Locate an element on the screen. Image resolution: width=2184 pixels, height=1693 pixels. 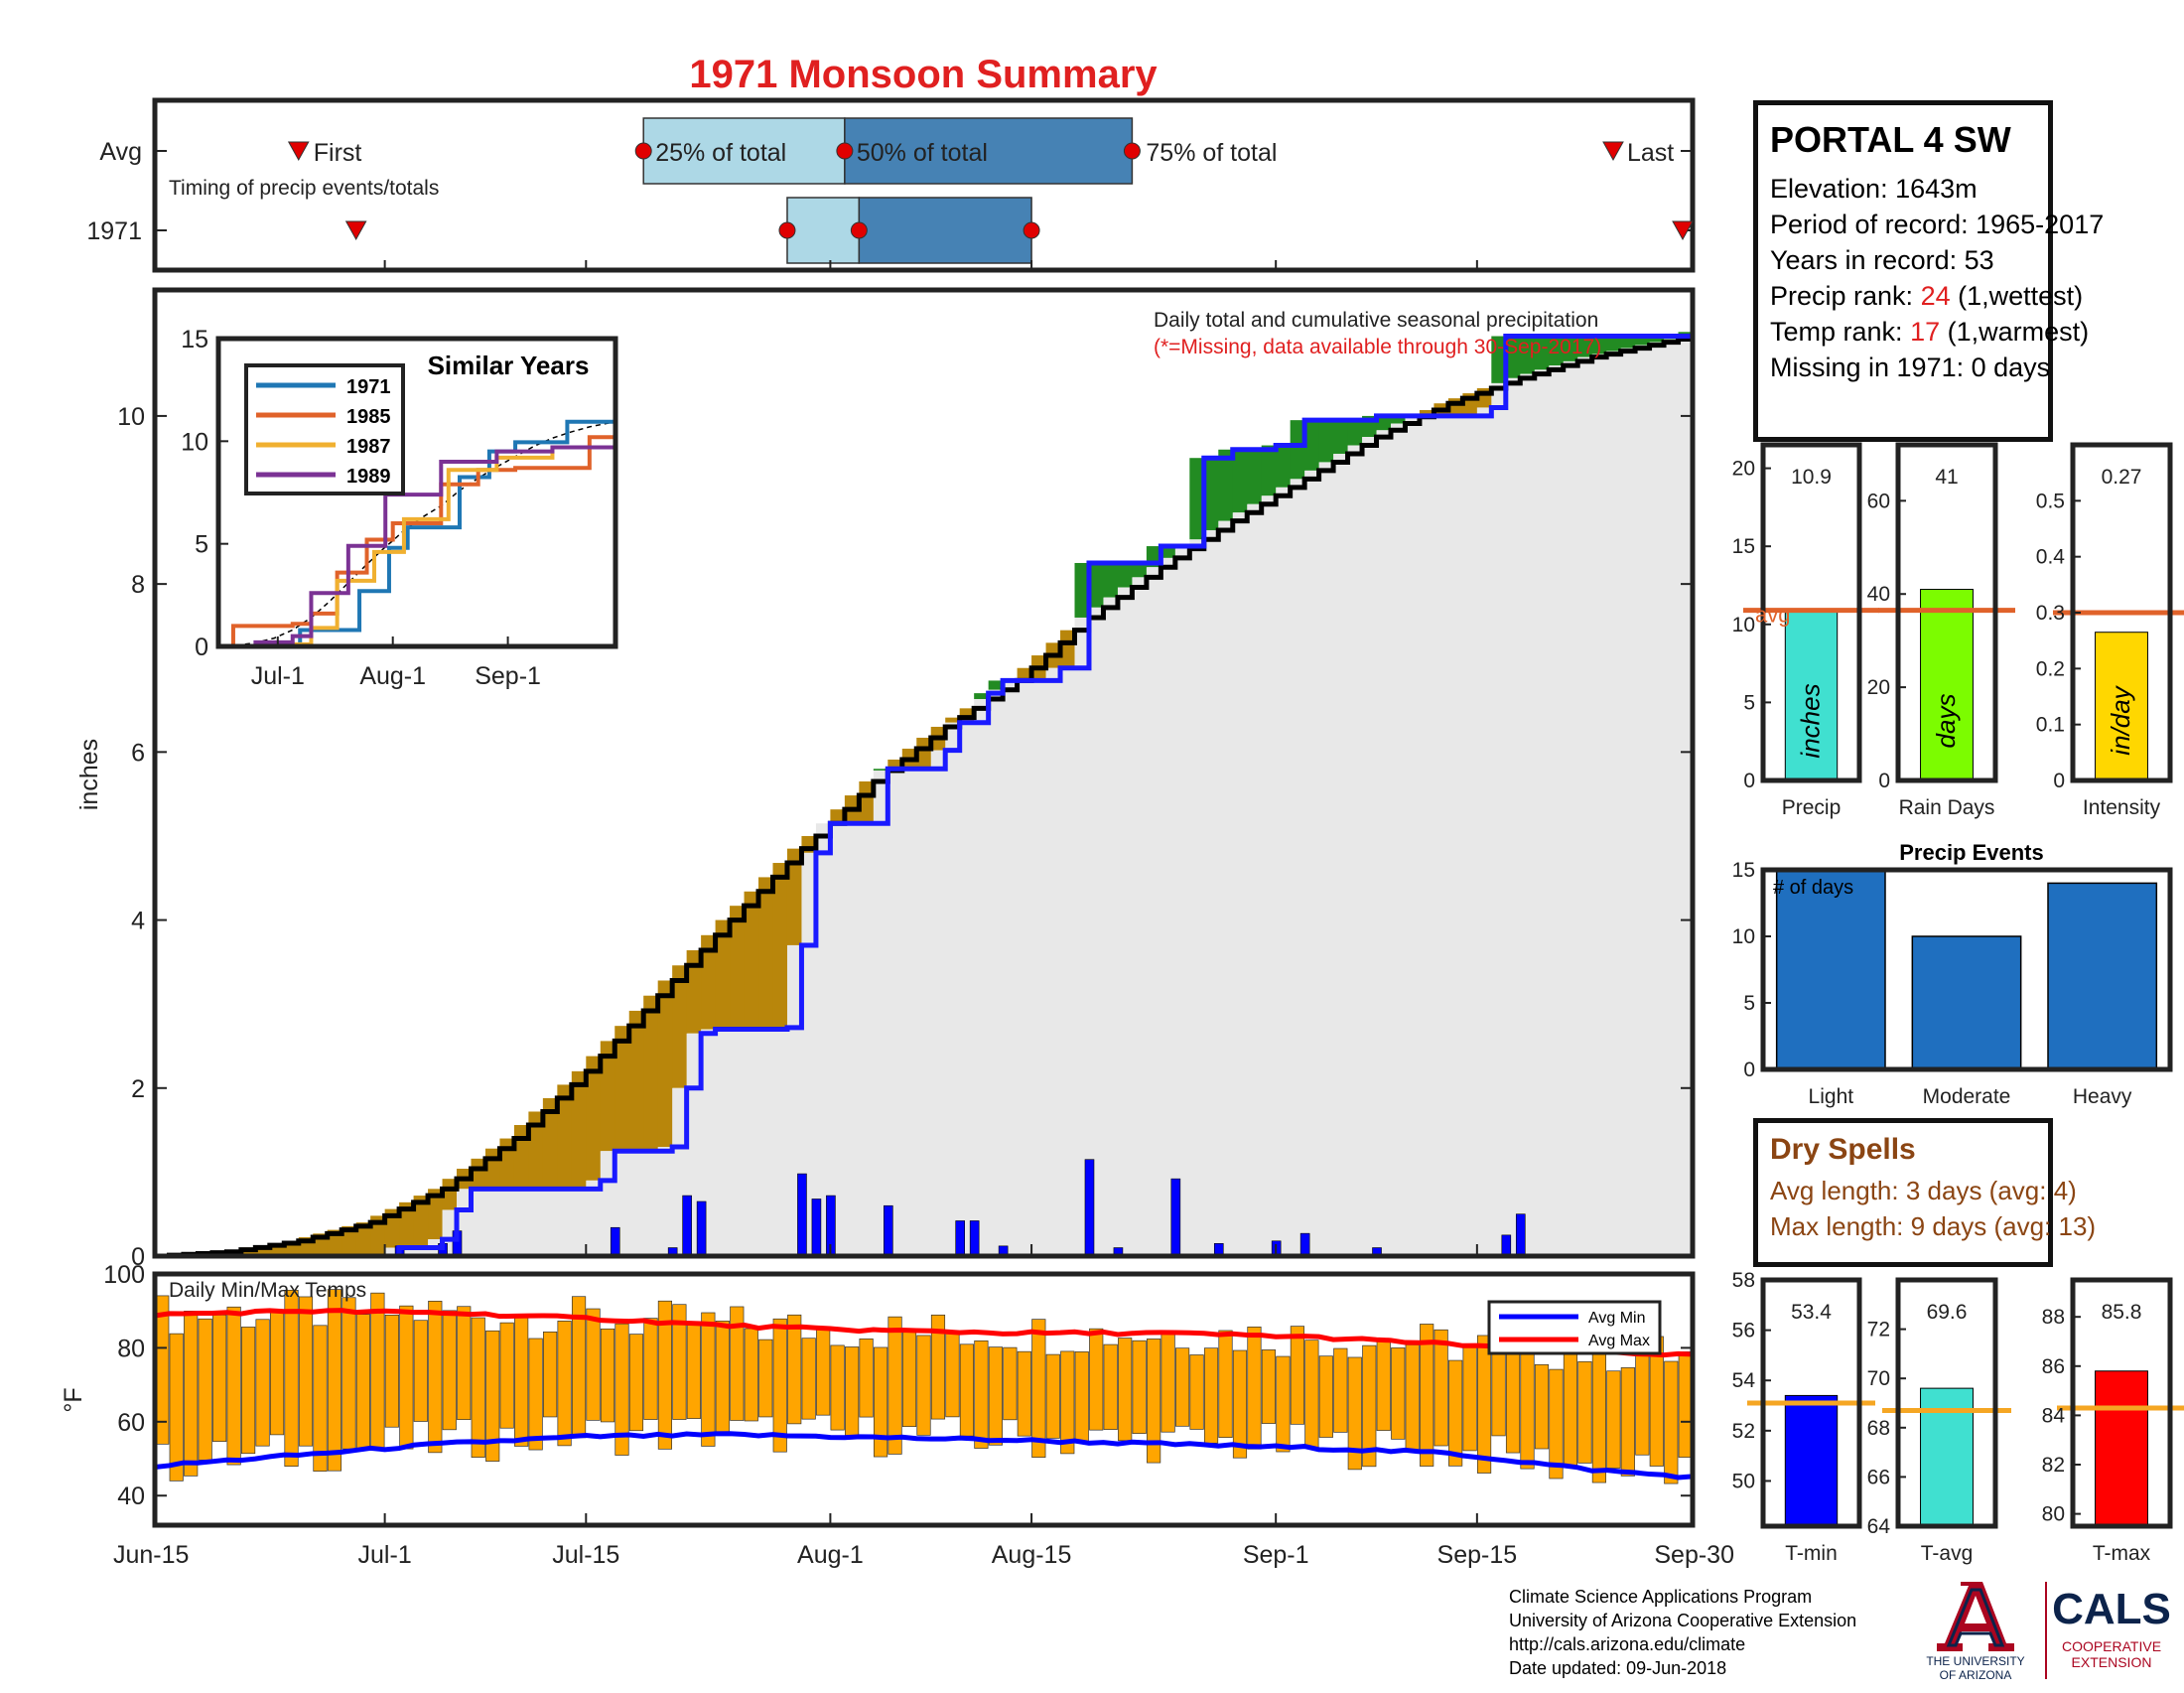
dry-spells-avg: Avg length: 3 days (avg: 4) is located at coordinates (1923, 1190).